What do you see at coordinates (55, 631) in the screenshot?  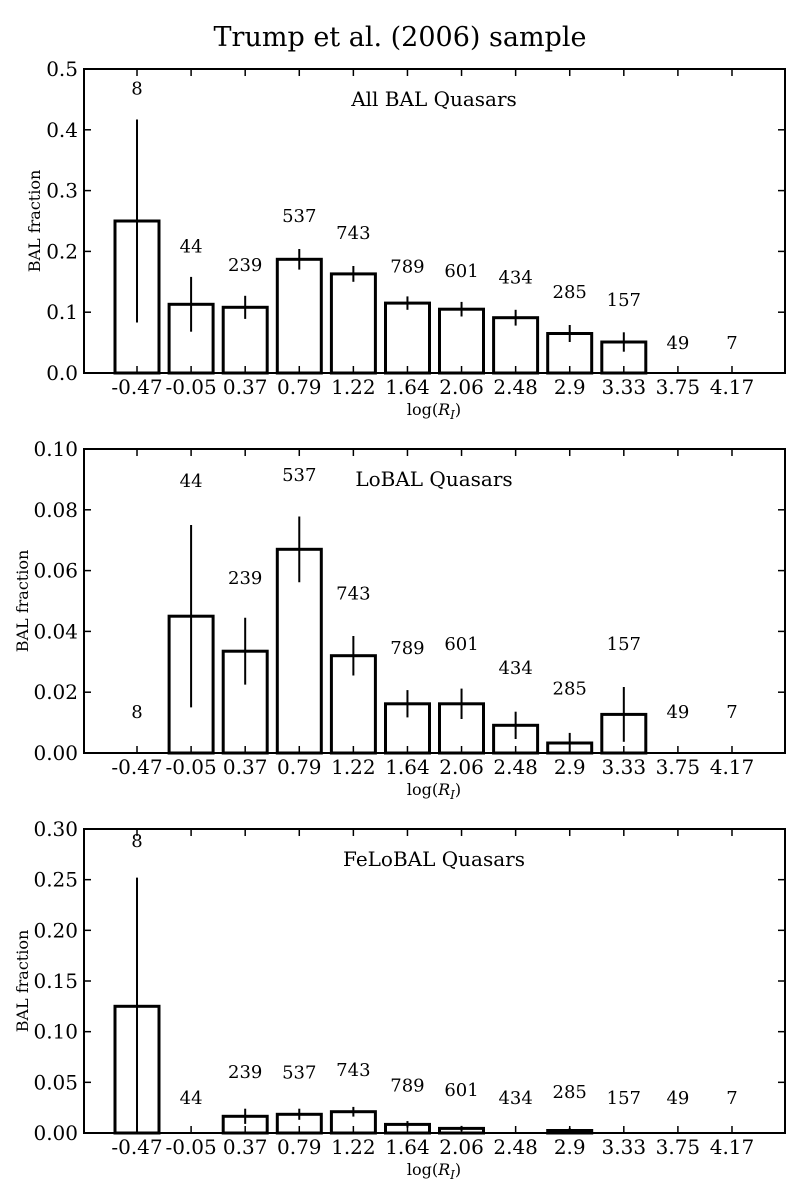 I see `y-tick-label: 0.04` at bounding box center [55, 631].